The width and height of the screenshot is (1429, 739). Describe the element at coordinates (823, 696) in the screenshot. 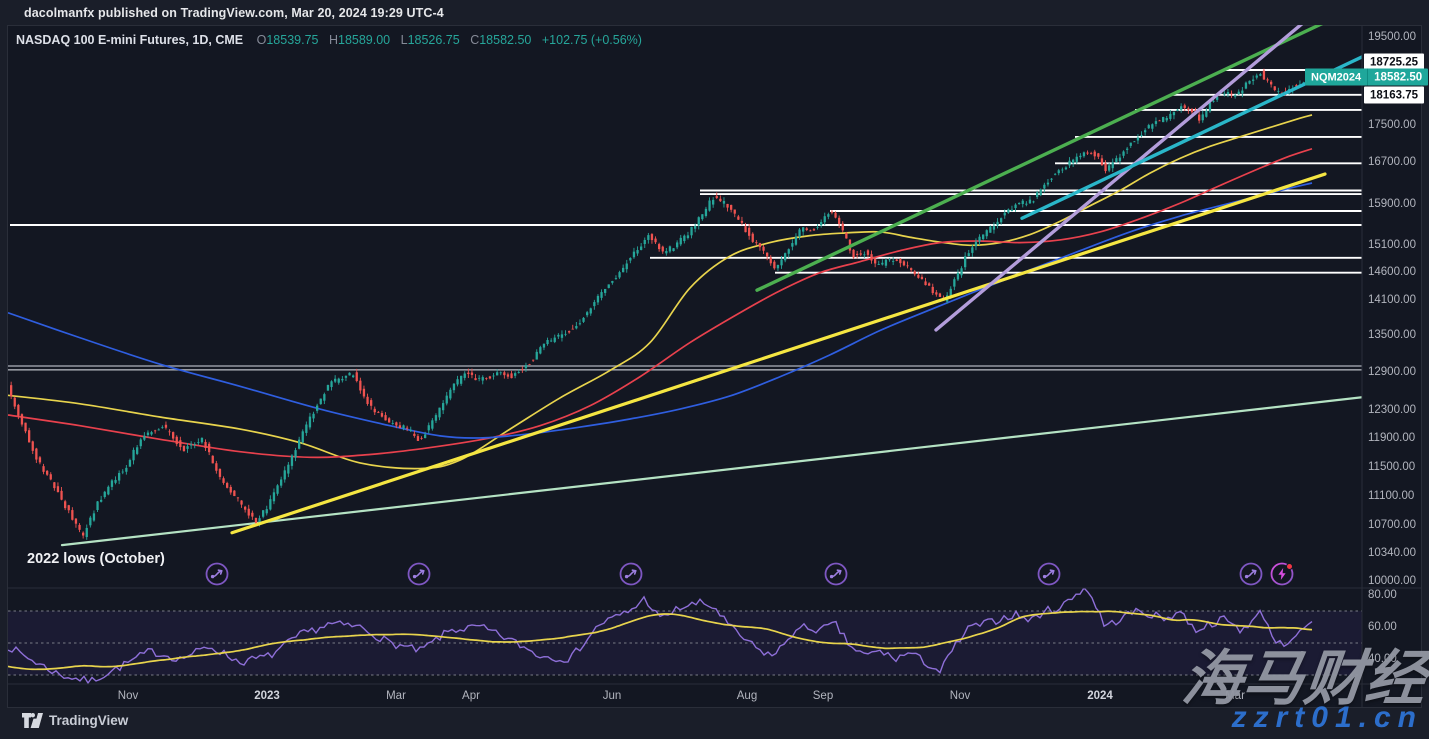

I see `time-axis-tick: Sep` at that location.